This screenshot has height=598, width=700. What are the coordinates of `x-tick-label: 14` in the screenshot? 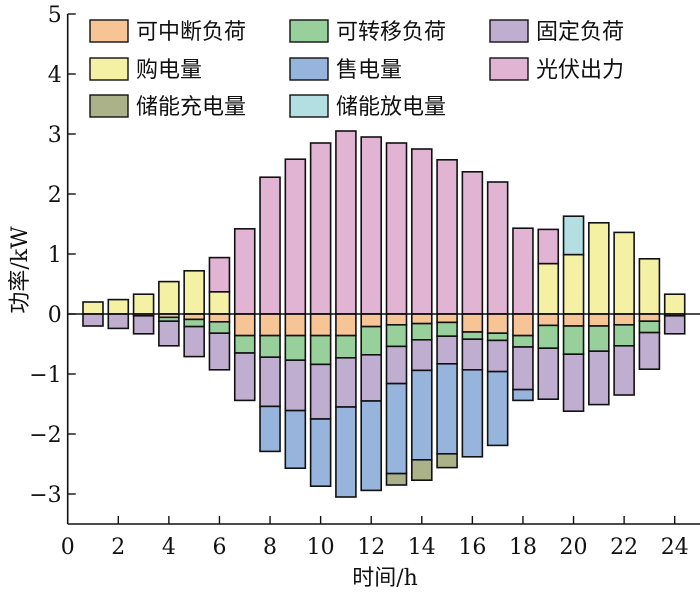 It's located at (422, 547).